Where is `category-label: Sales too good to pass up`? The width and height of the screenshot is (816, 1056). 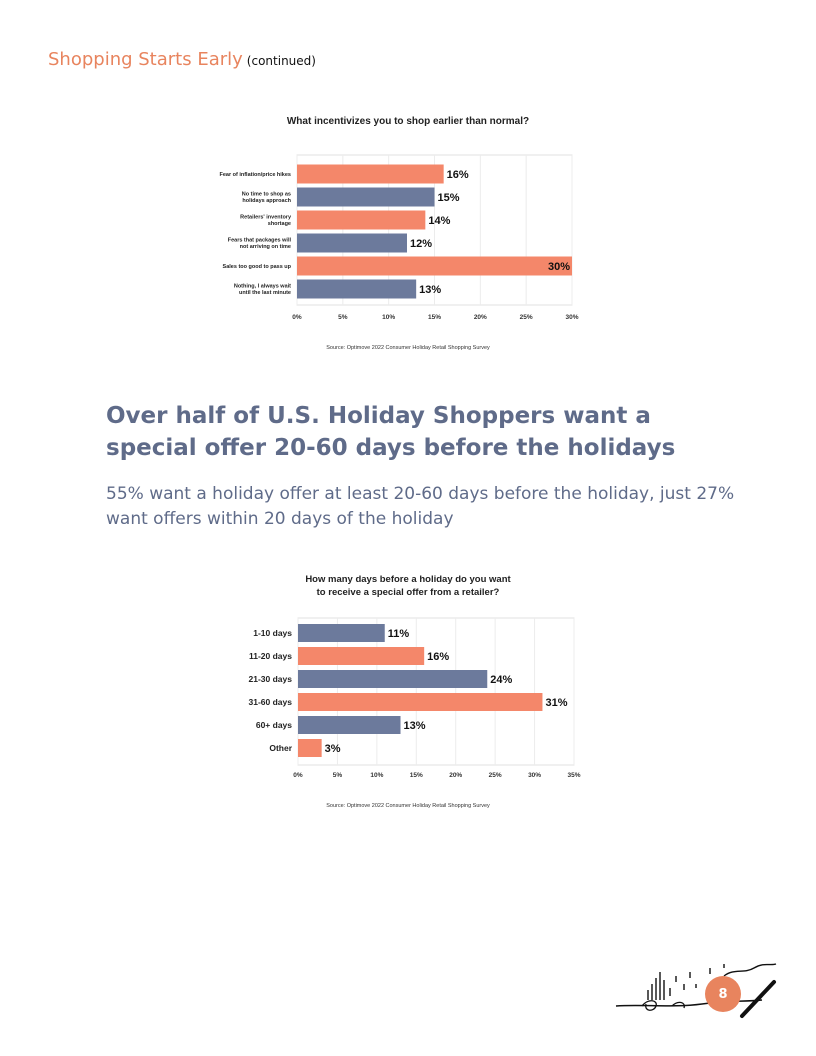
category-label: Sales too good to pass up is located at coordinates (257, 267).